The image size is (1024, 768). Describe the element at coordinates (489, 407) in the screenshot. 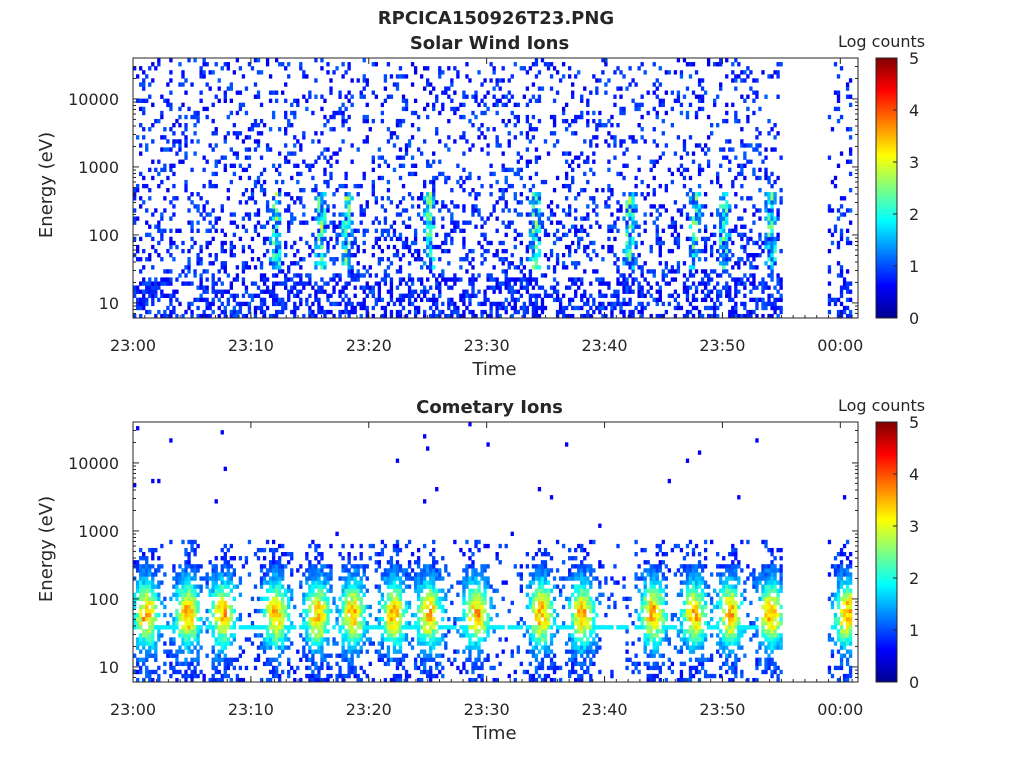

I see `panel-title: Cometary Ions` at that location.